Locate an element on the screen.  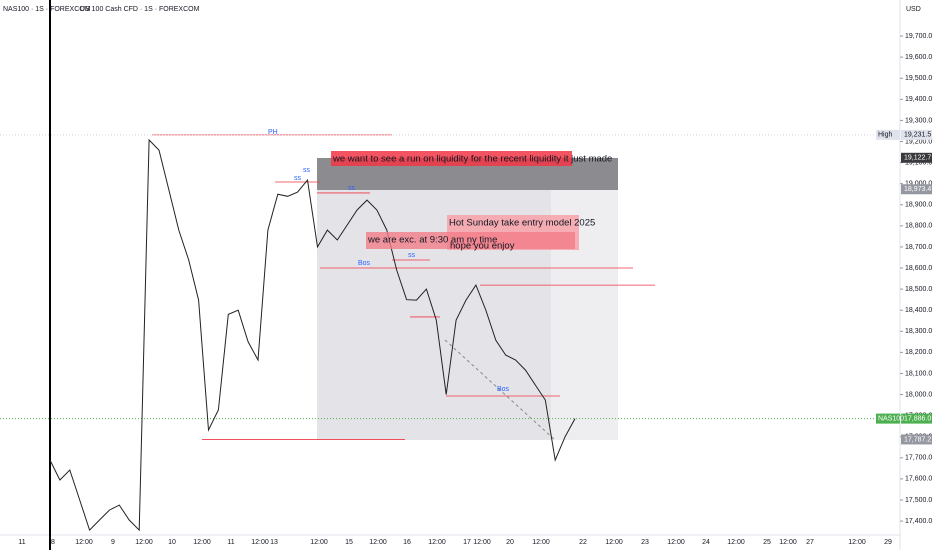
y-tick-label: 19,300.0 is located at coordinates (918, 120).